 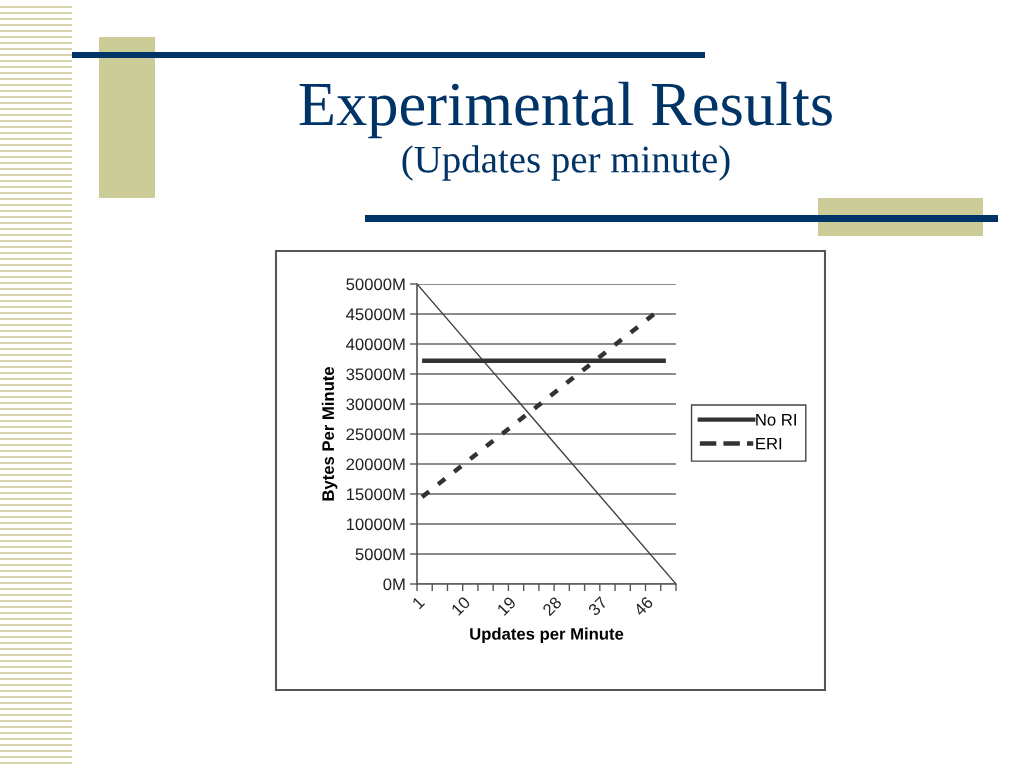 What do you see at coordinates (375, 284) in the screenshot?
I see `y-tick-label: 50000M` at bounding box center [375, 284].